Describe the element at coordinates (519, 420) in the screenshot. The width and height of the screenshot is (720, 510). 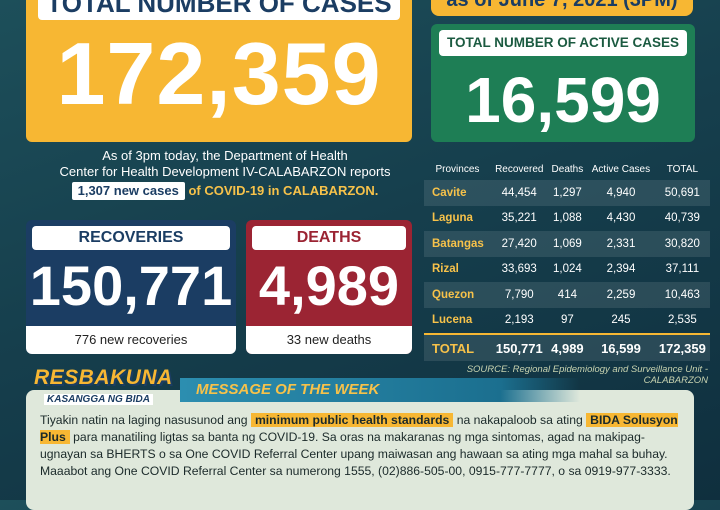
I see `message-part-2: na nakapaloob sa ating` at that location.